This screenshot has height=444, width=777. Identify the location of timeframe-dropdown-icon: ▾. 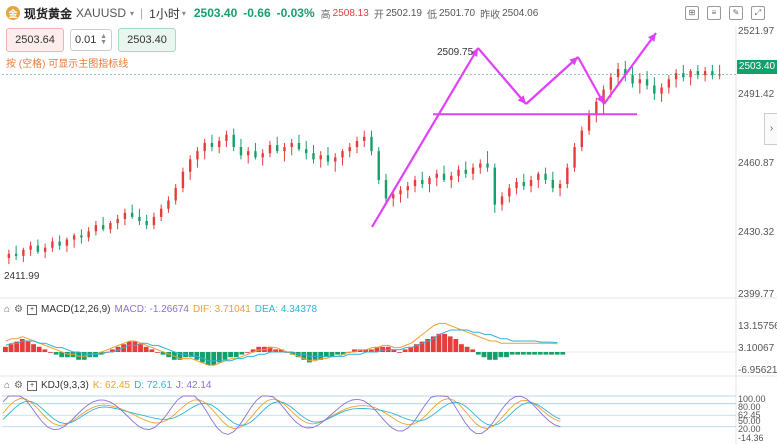
(183, 13).